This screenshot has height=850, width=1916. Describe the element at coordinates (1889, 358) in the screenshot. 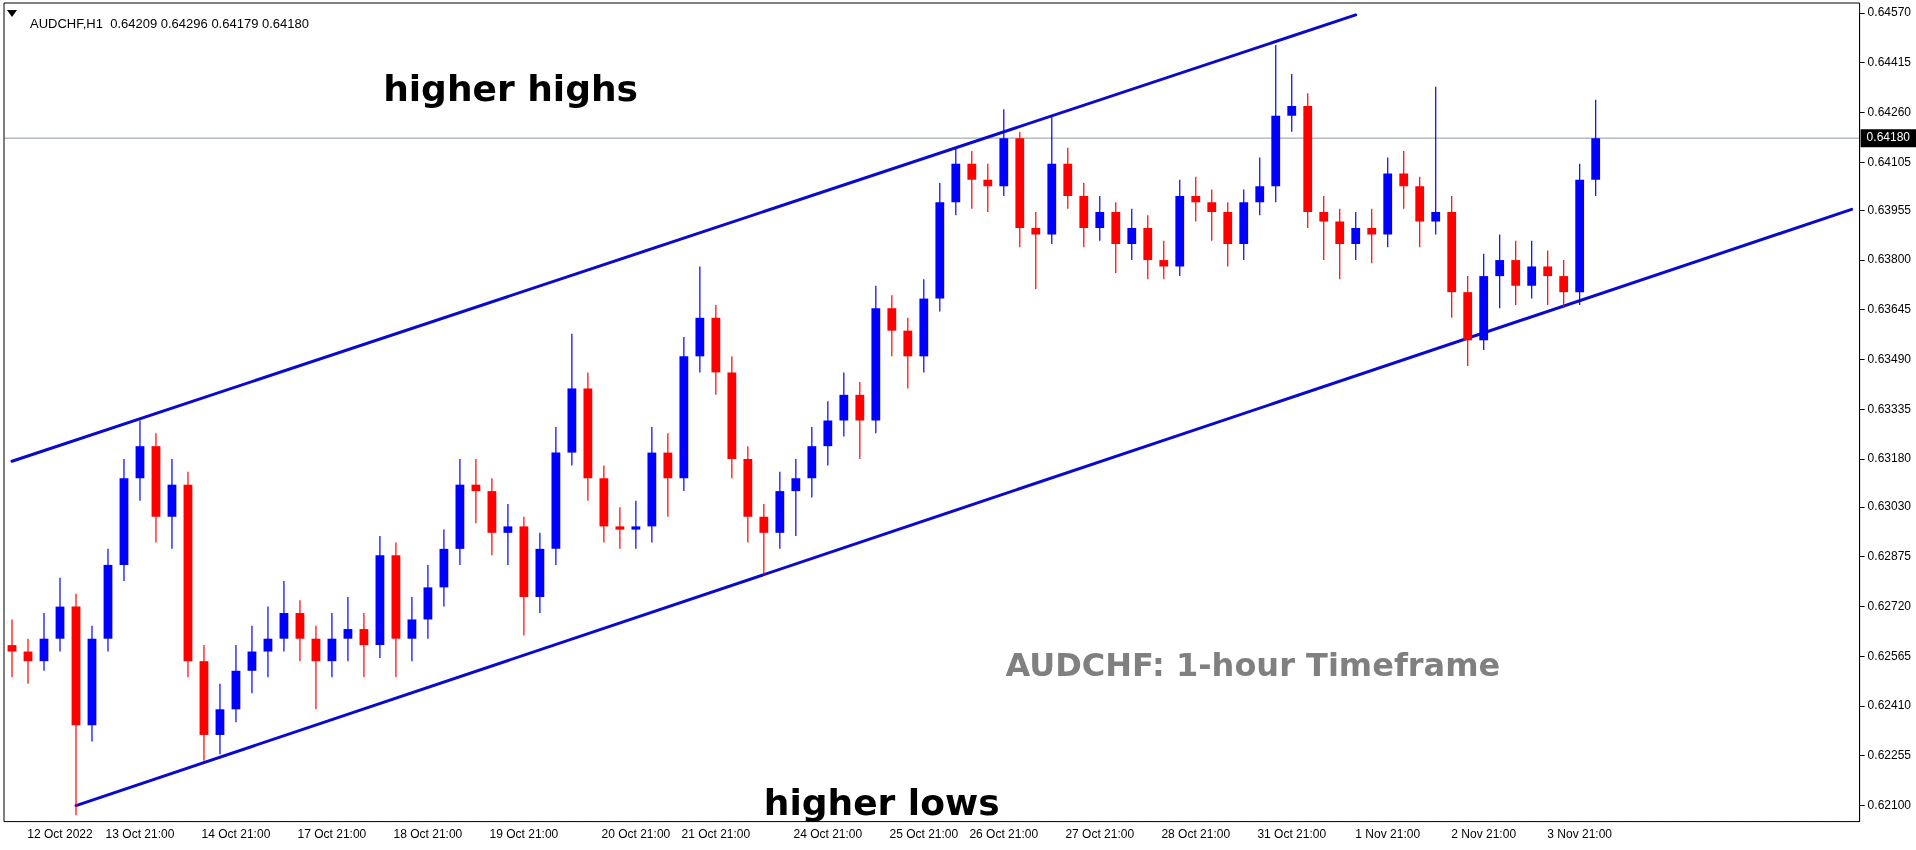

I see `y-tick-label: 0.63490` at that location.